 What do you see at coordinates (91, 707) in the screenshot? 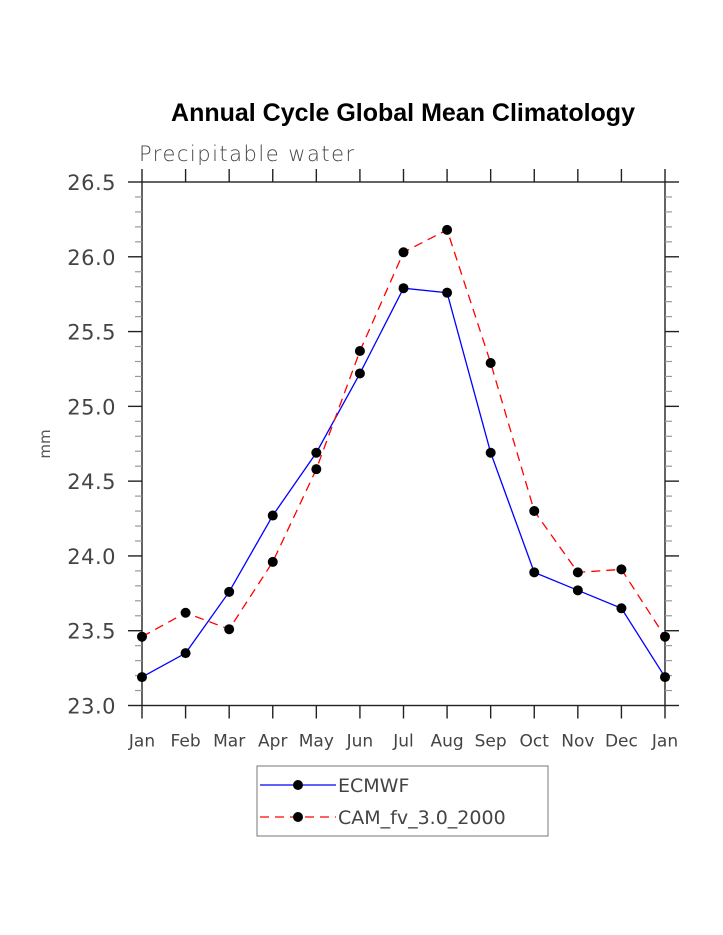
I see `y-tick-label: 23.0` at bounding box center [91, 707].